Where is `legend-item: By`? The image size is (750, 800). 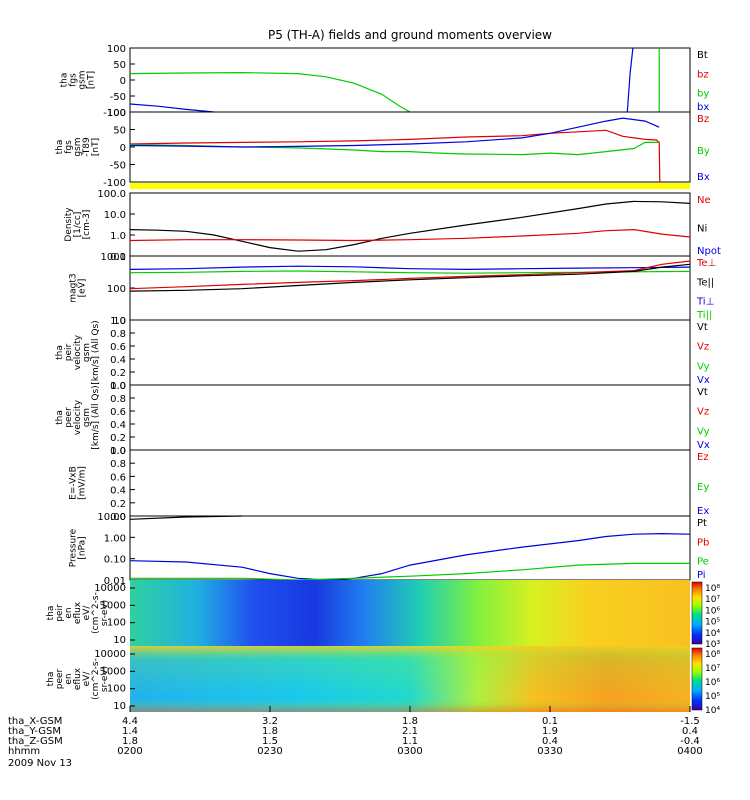 legend-item: By is located at coordinates (703, 151).